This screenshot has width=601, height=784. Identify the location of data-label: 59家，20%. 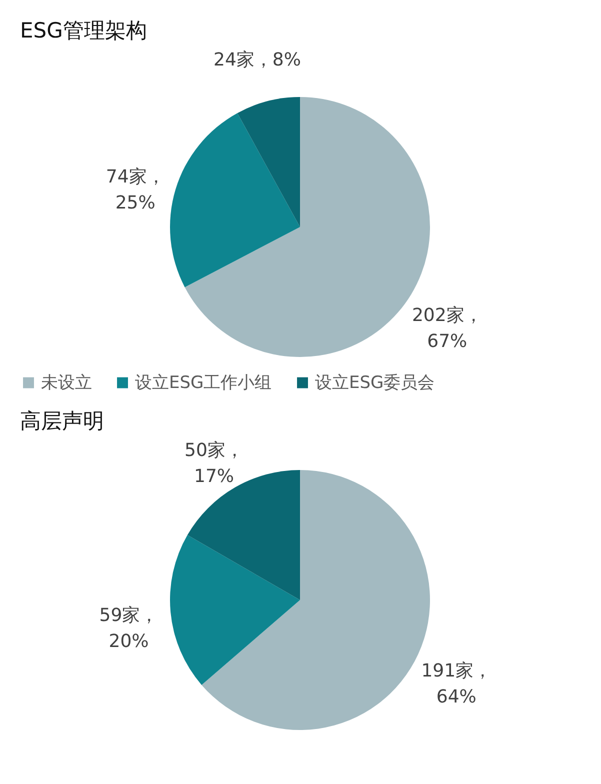
(128, 628).